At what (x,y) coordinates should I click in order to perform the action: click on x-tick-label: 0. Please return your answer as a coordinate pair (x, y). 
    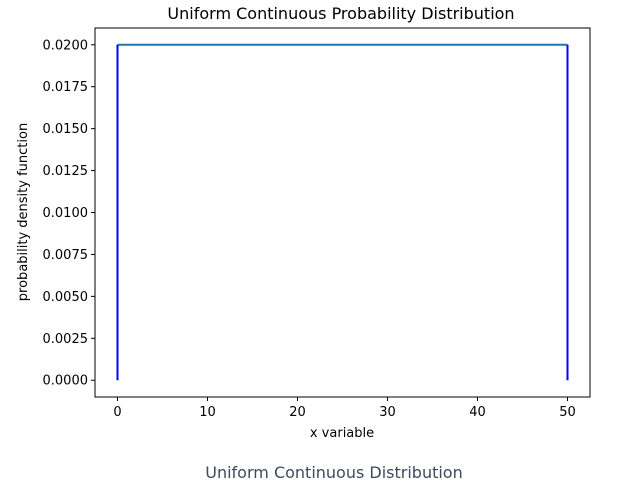
    Looking at the image, I should click on (117, 412).